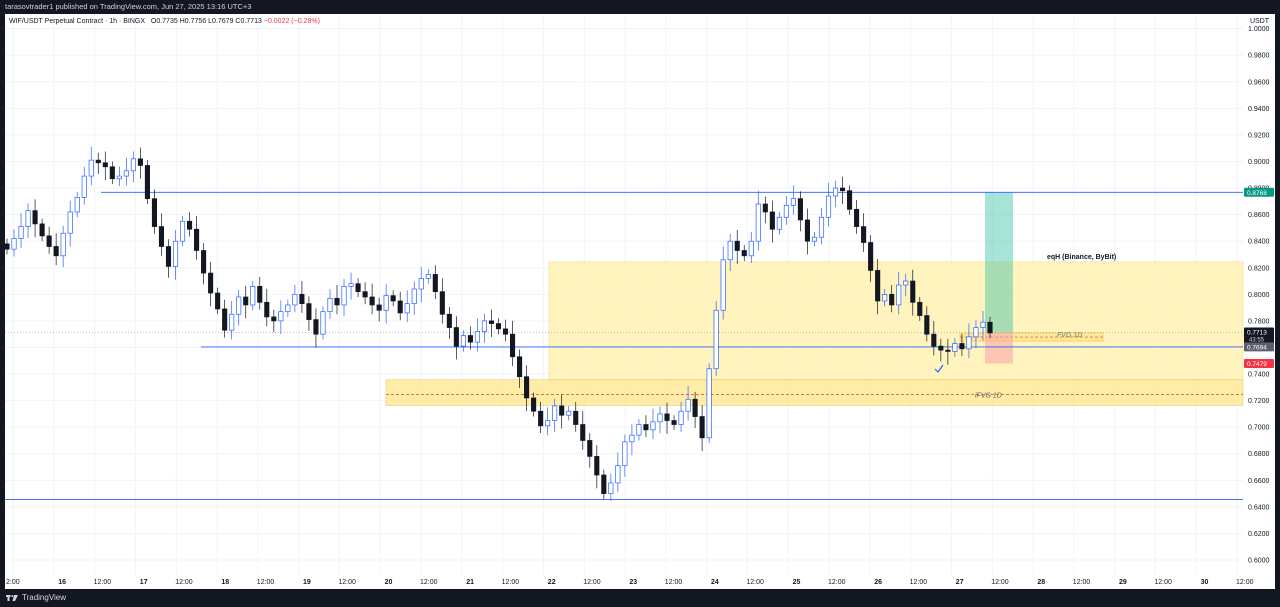 This screenshot has height=607, width=1280. Describe the element at coordinates (896, 321) in the screenshot. I see `eqh-zone` at that location.